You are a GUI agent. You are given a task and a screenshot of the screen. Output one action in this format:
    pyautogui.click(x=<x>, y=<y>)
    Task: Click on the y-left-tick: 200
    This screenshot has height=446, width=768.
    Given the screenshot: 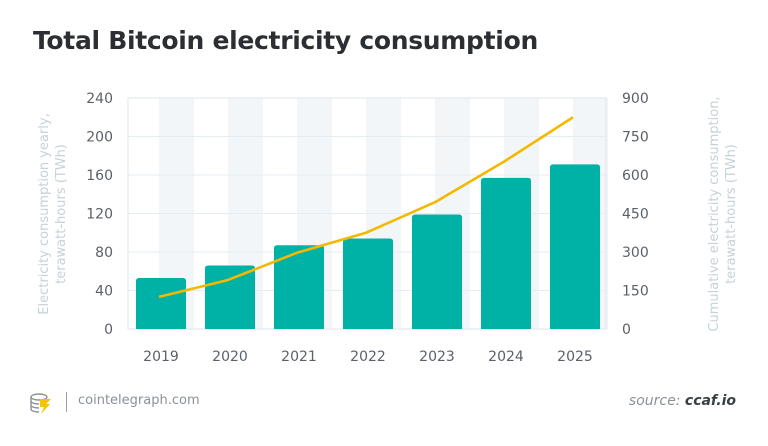 What is the action you would take?
    pyautogui.click(x=99, y=138)
    